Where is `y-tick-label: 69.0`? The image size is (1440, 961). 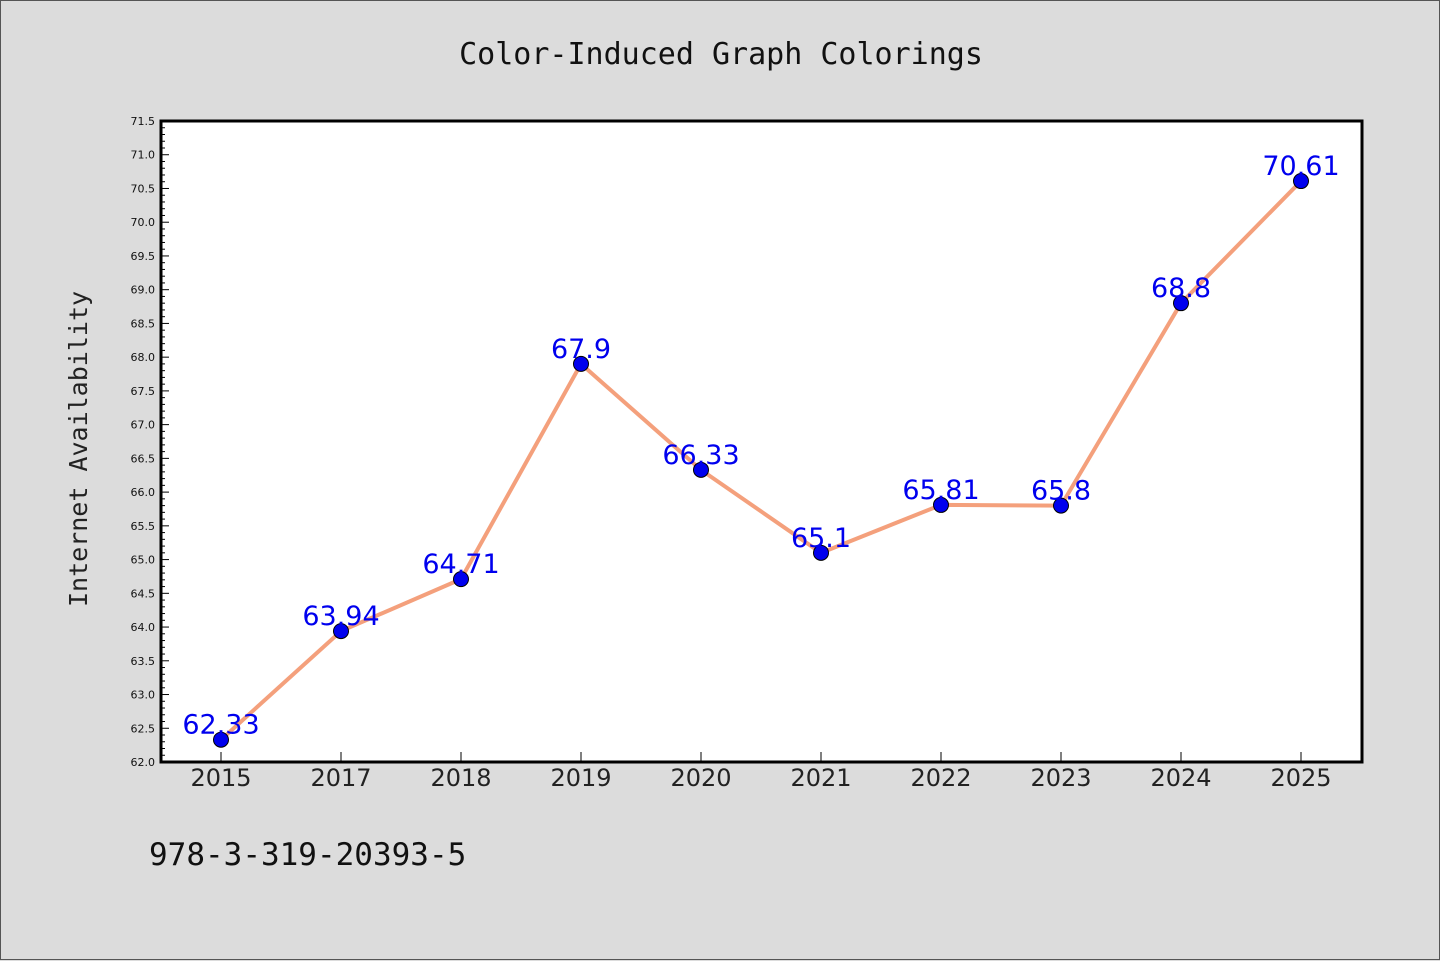 y-tick-label: 69.0 is located at coordinates (143, 290).